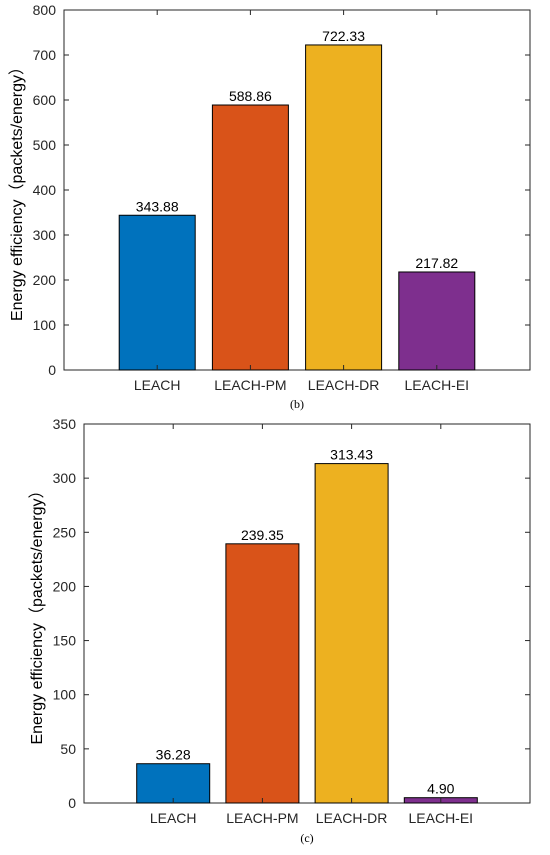  I want to click on data-label: 4.90, so click(440, 789).